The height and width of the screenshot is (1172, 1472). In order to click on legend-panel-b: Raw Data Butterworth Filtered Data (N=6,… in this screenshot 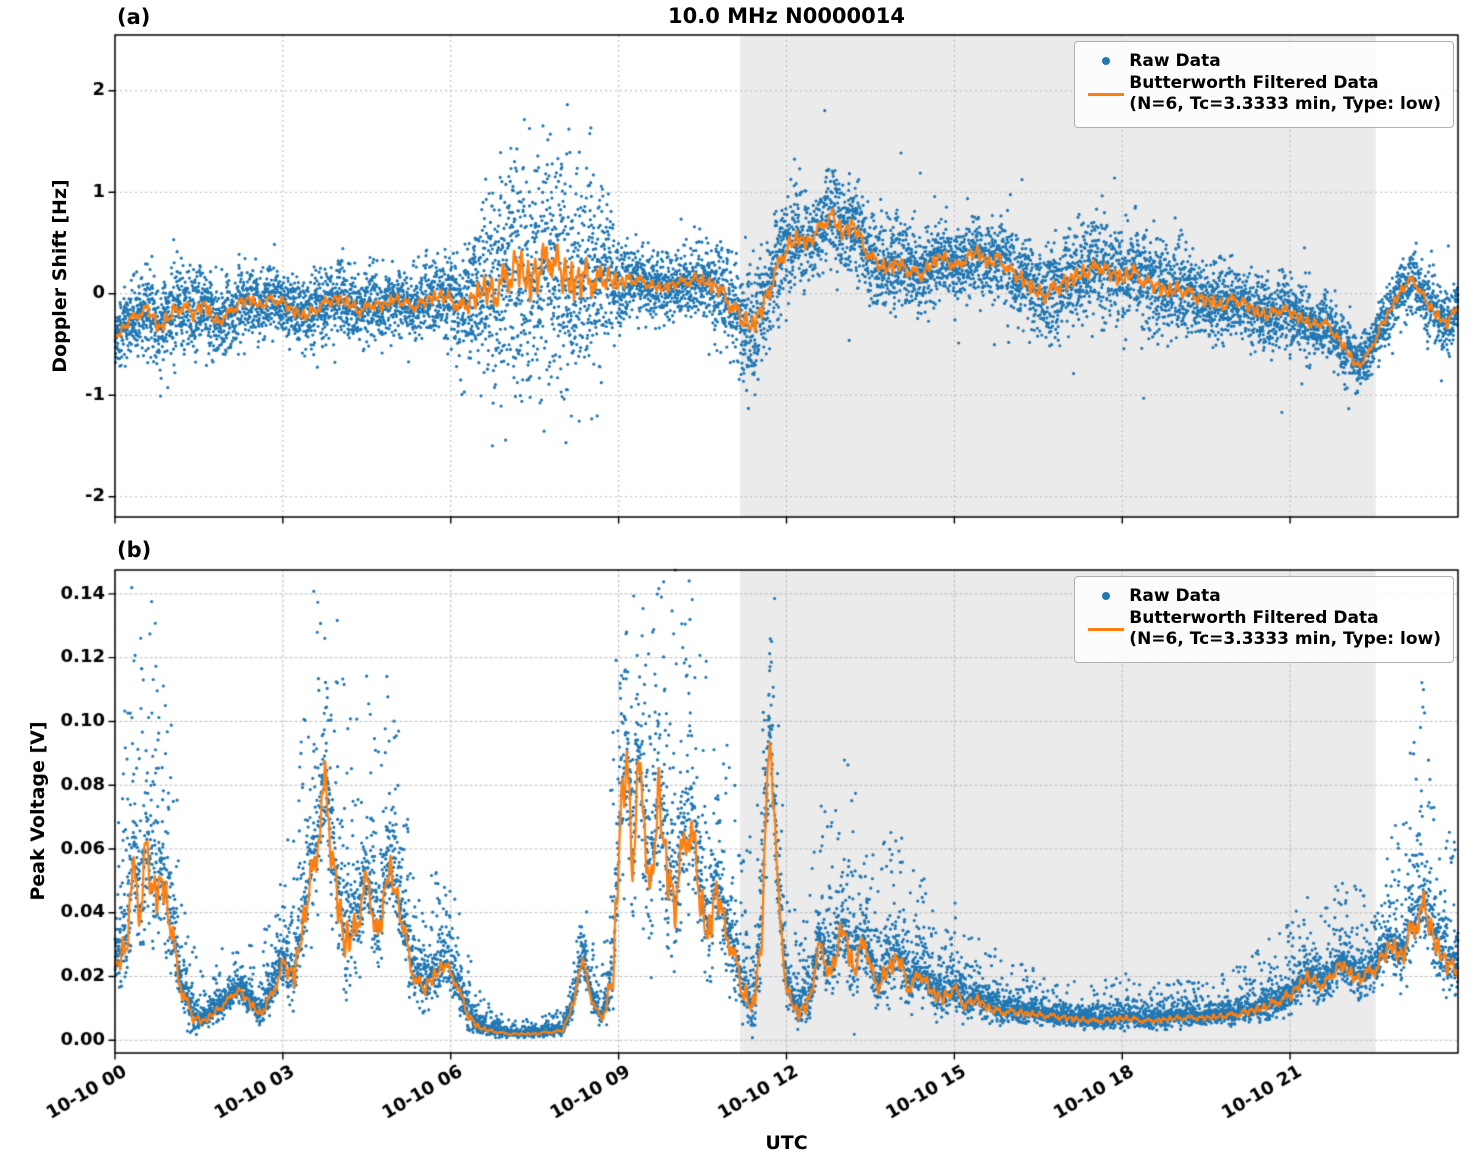, I will do `click(1264, 619)`.